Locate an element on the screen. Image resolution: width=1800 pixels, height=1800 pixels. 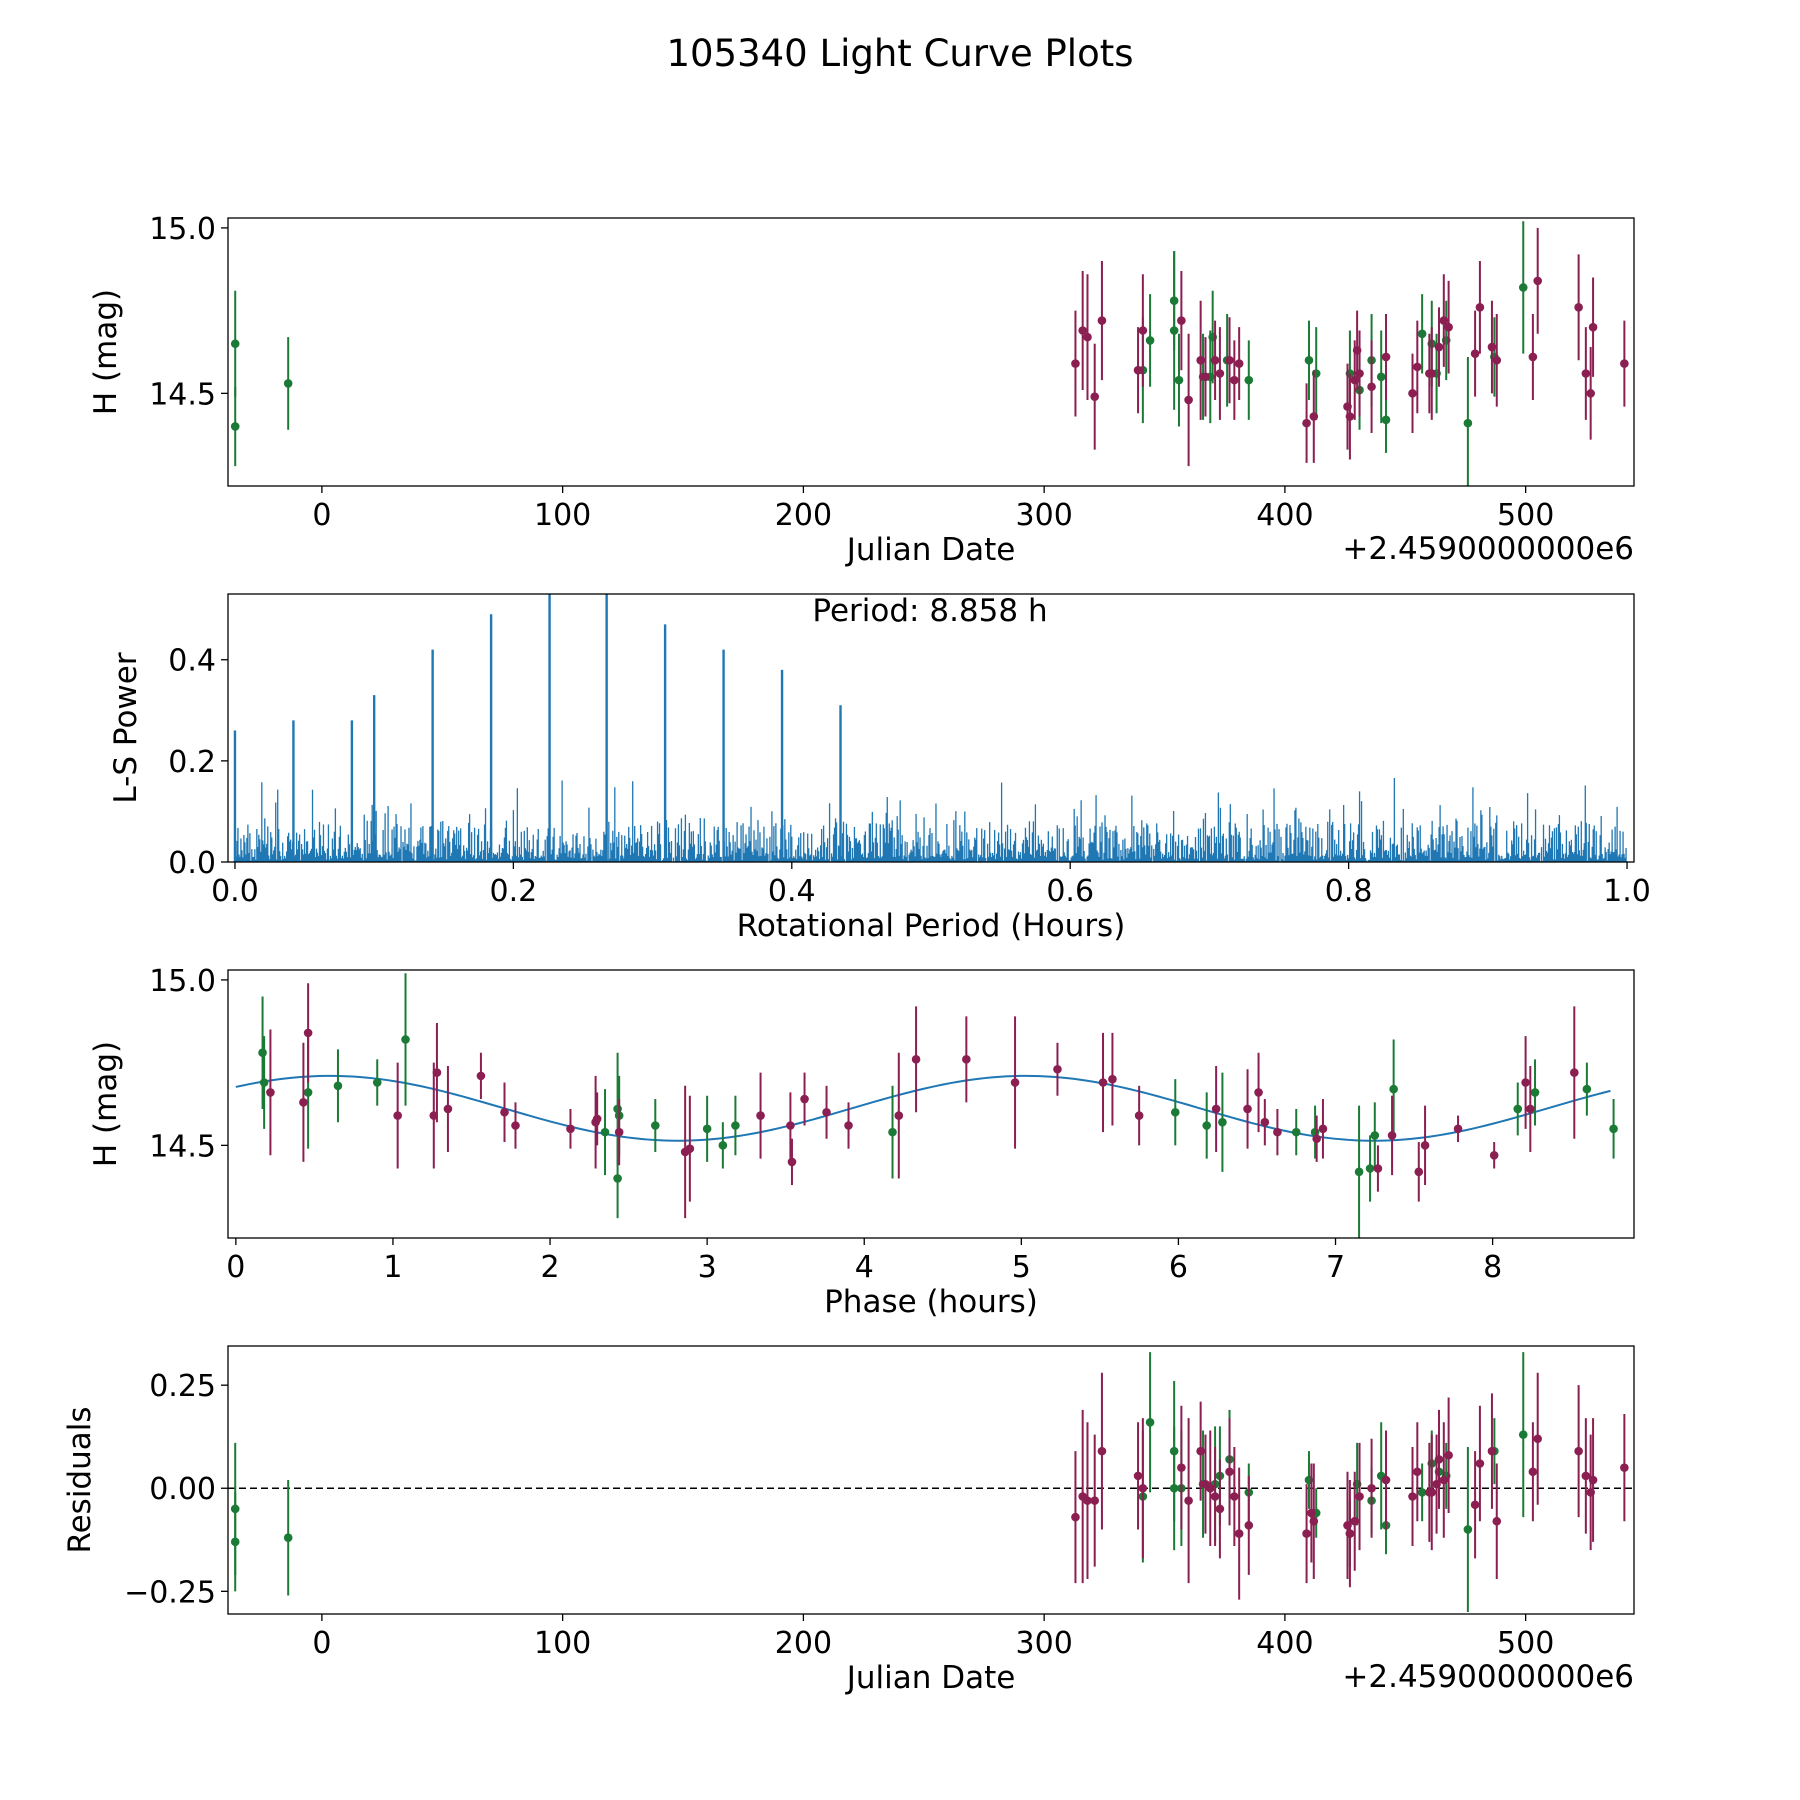
x-tick-label: 8 is located at coordinates (1492, 1267).